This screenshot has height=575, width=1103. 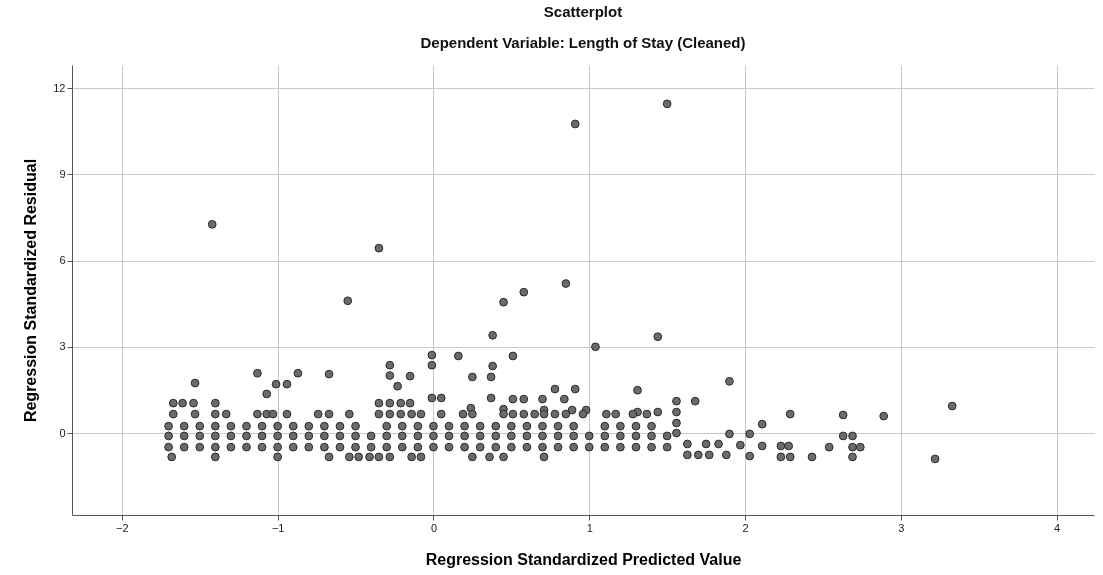 What do you see at coordinates (62, 432) in the screenshot?
I see `y-tick-label: 0` at bounding box center [62, 432].